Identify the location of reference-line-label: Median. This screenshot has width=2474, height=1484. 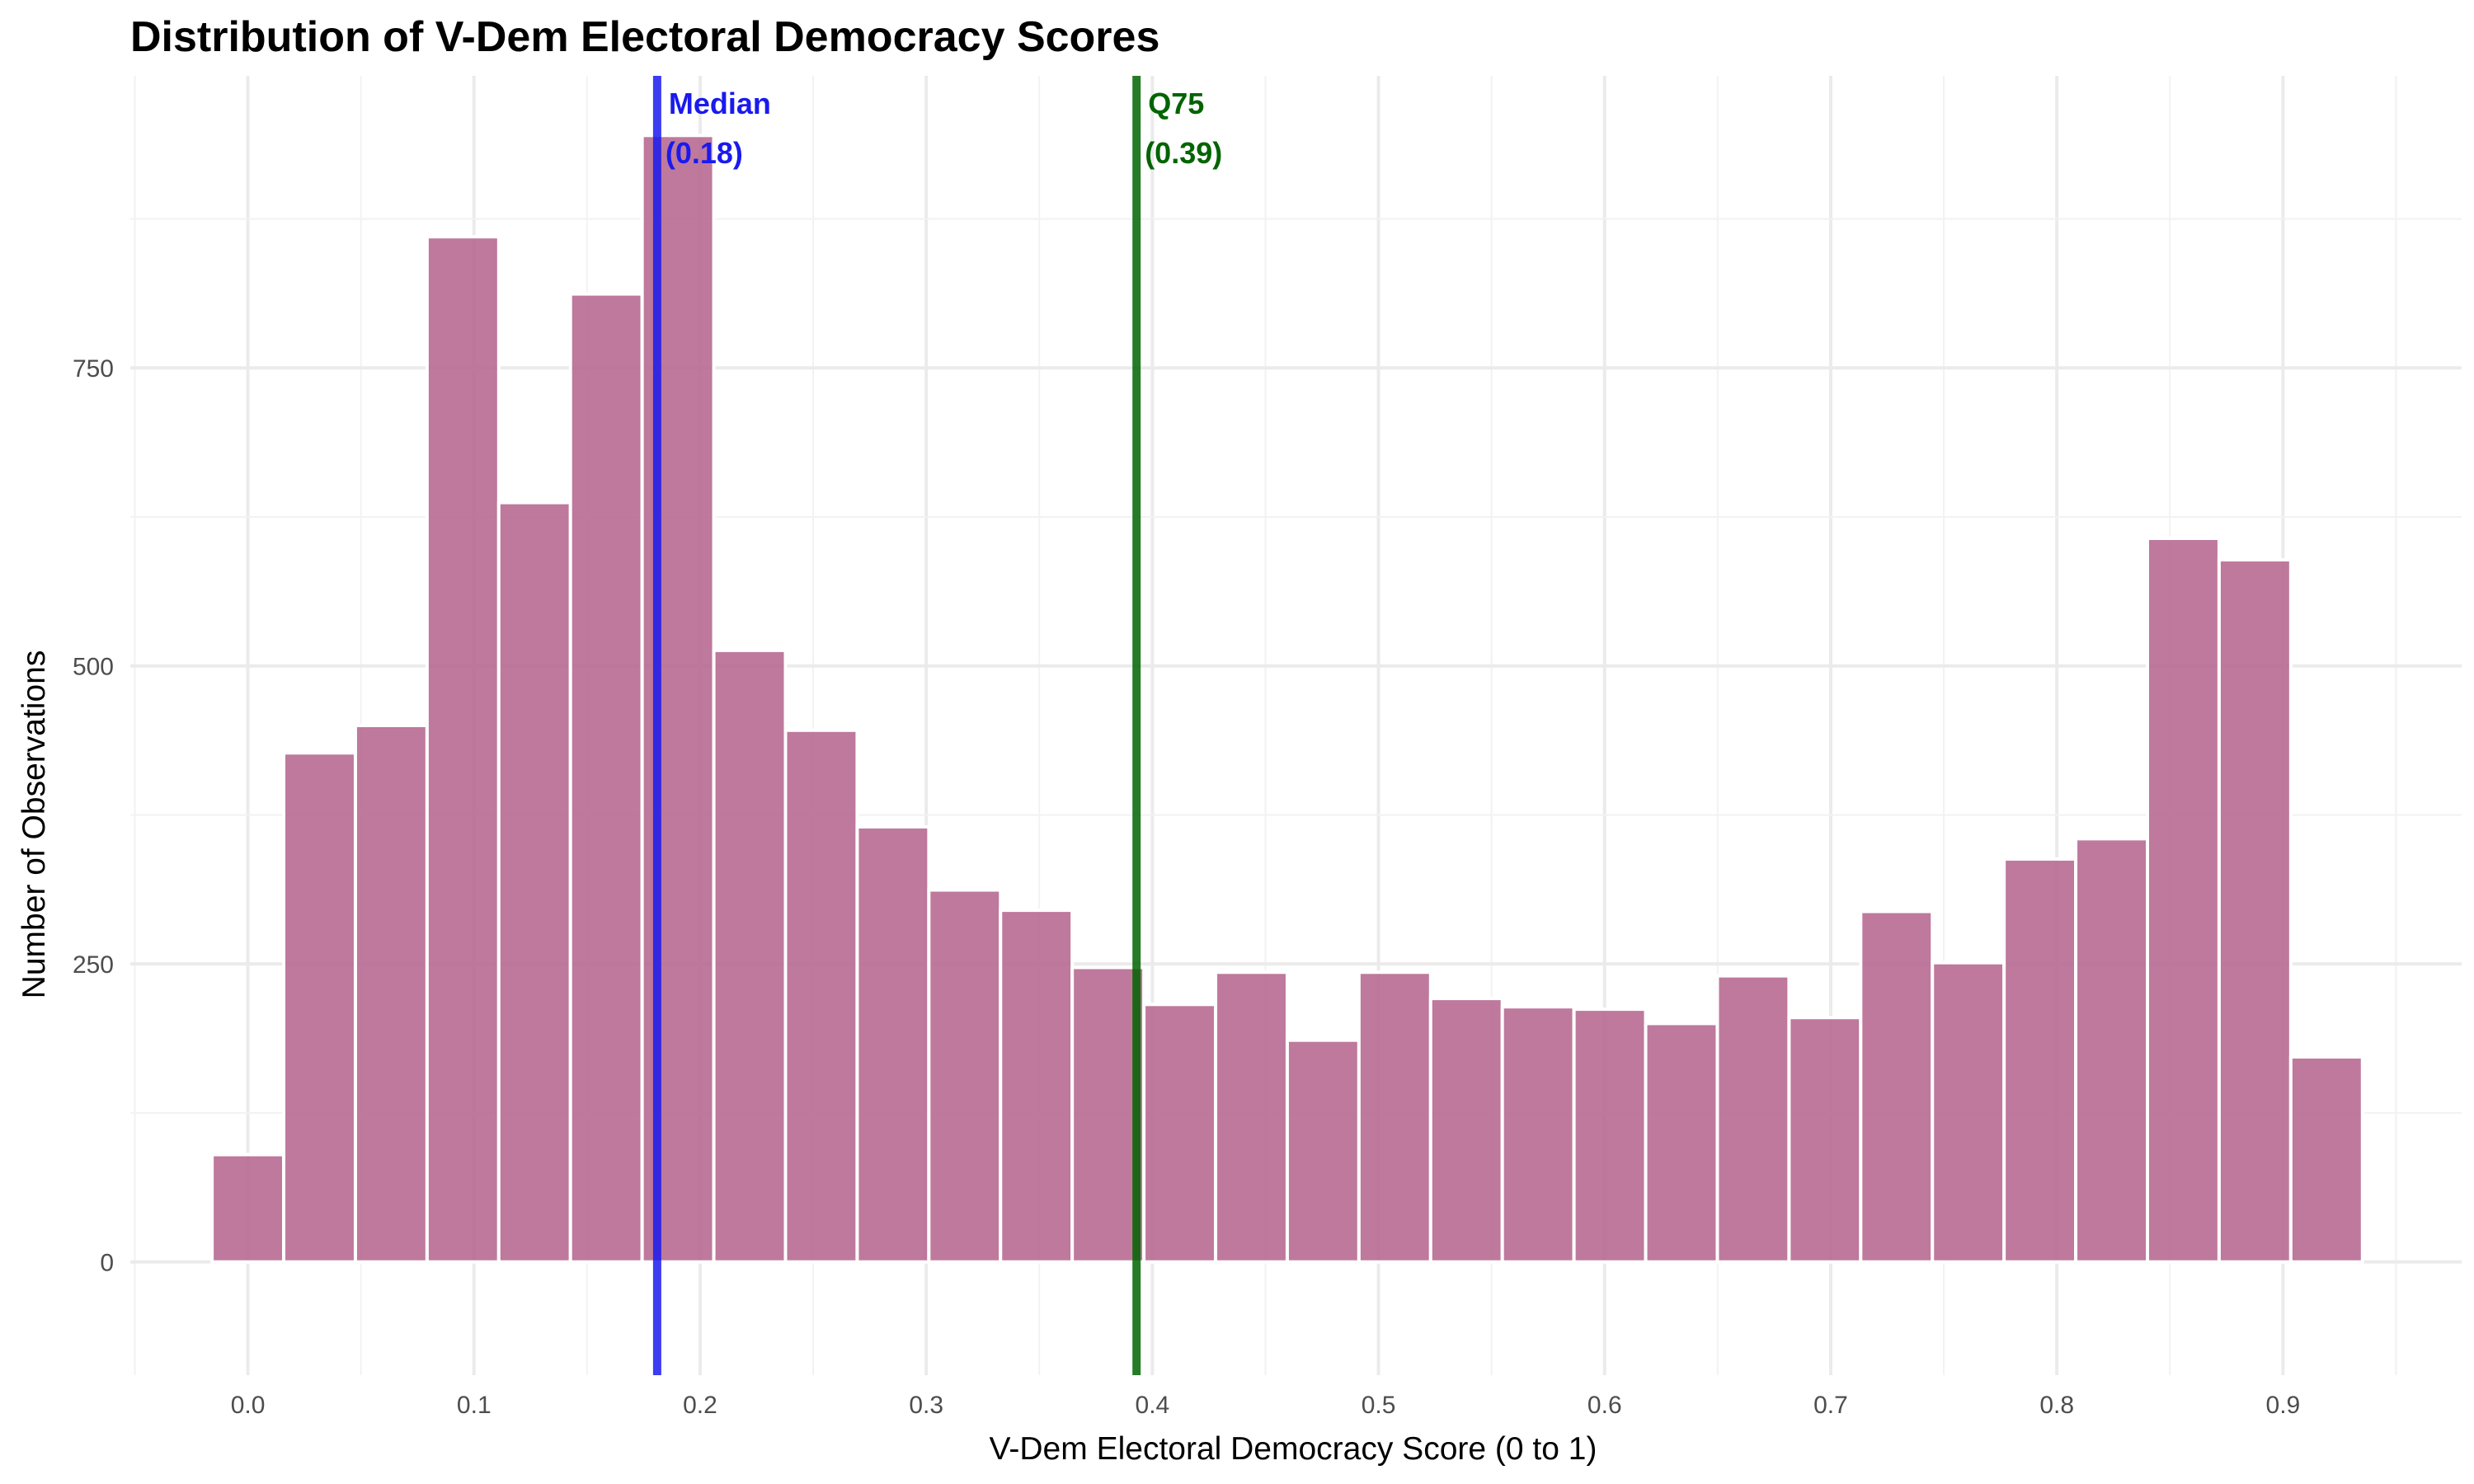
(720, 103).